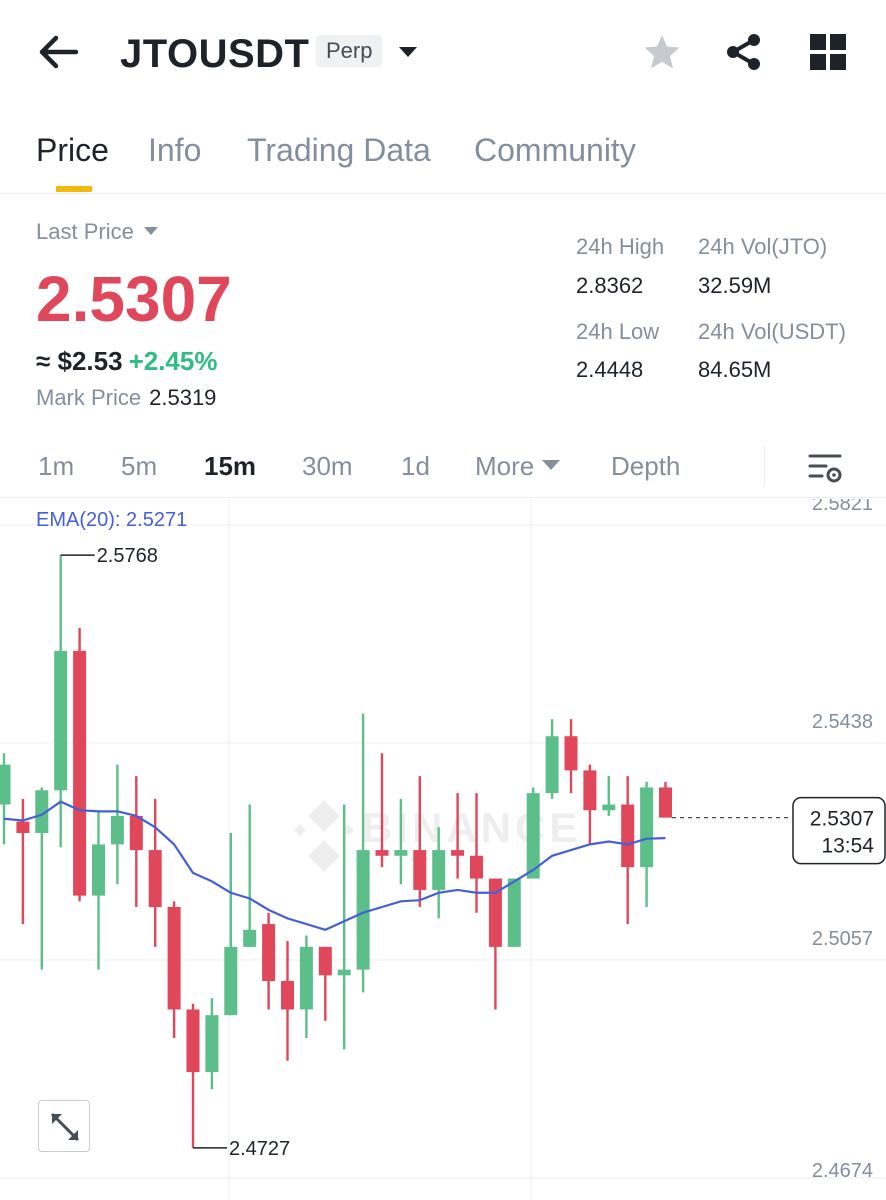 This screenshot has width=886, height=1200. What do you see at coordinates (408, 52) in the screenshot?
I see `symbol-dropdown-icon` at bounding box center [408, 52].